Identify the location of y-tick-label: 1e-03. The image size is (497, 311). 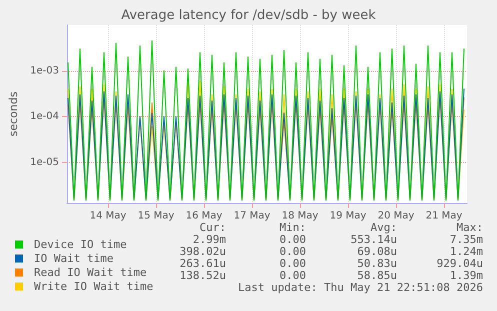
(44, 70).